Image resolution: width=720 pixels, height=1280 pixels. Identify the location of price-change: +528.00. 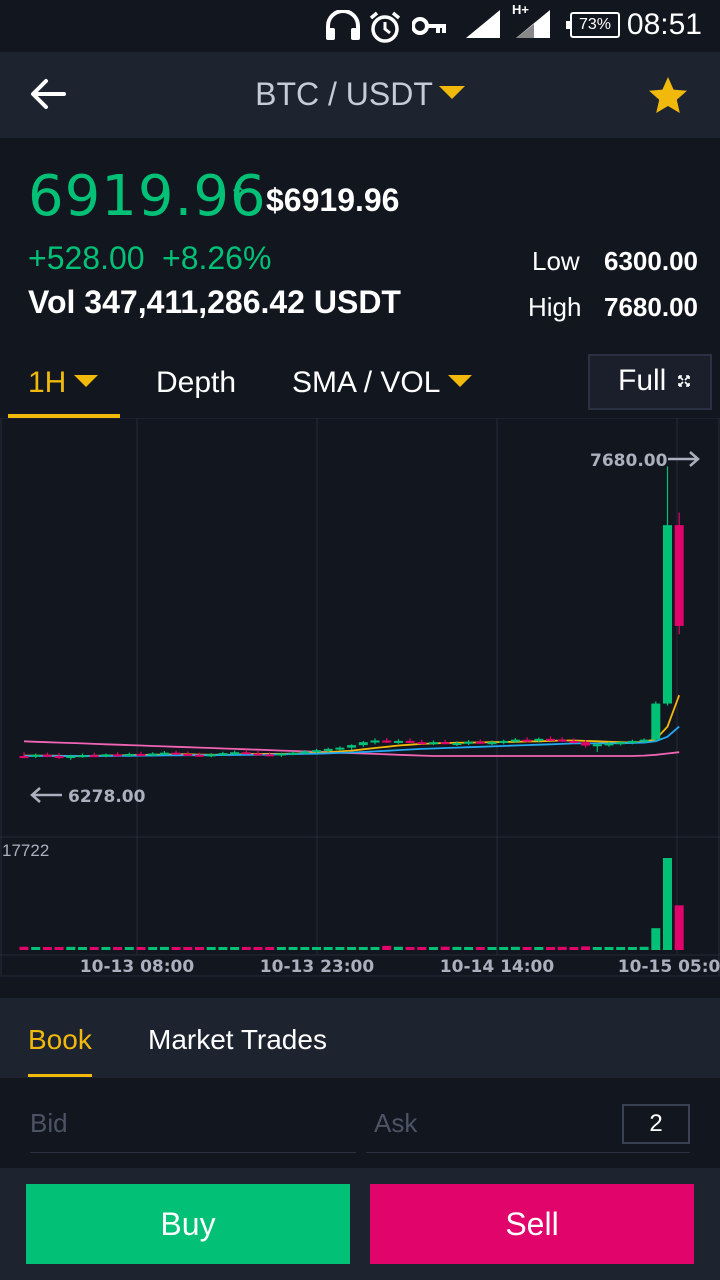
(86, 258).